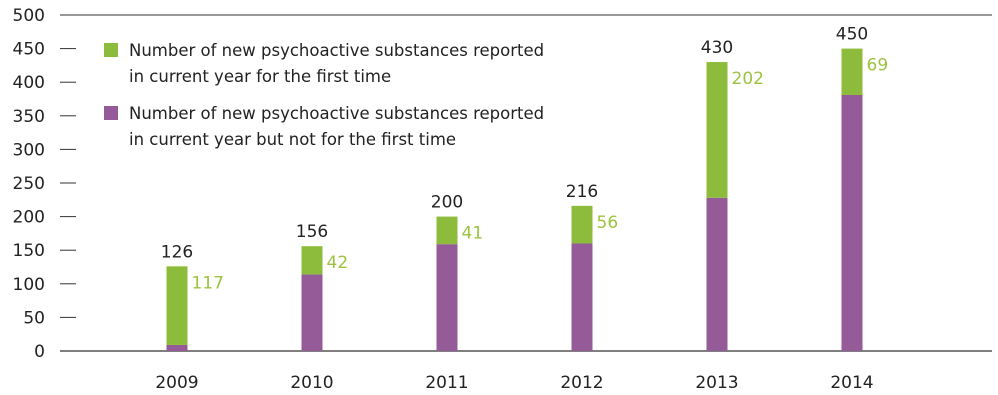  Describe the element at coordinates (29, 184) in the screenshot. I see `y-tick-label: 250` at that location.